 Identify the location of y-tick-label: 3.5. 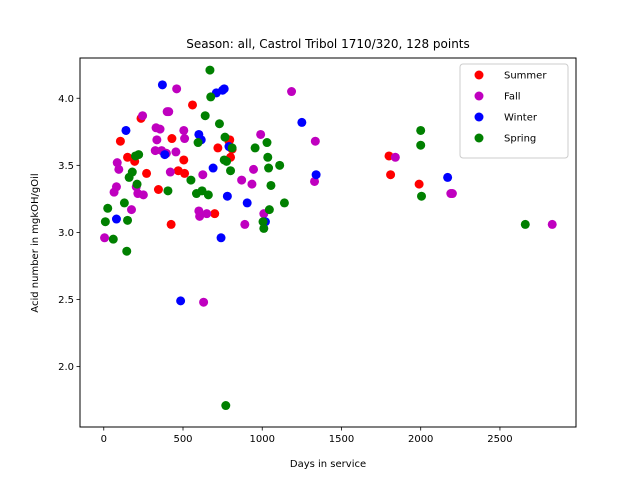
(66, 166).